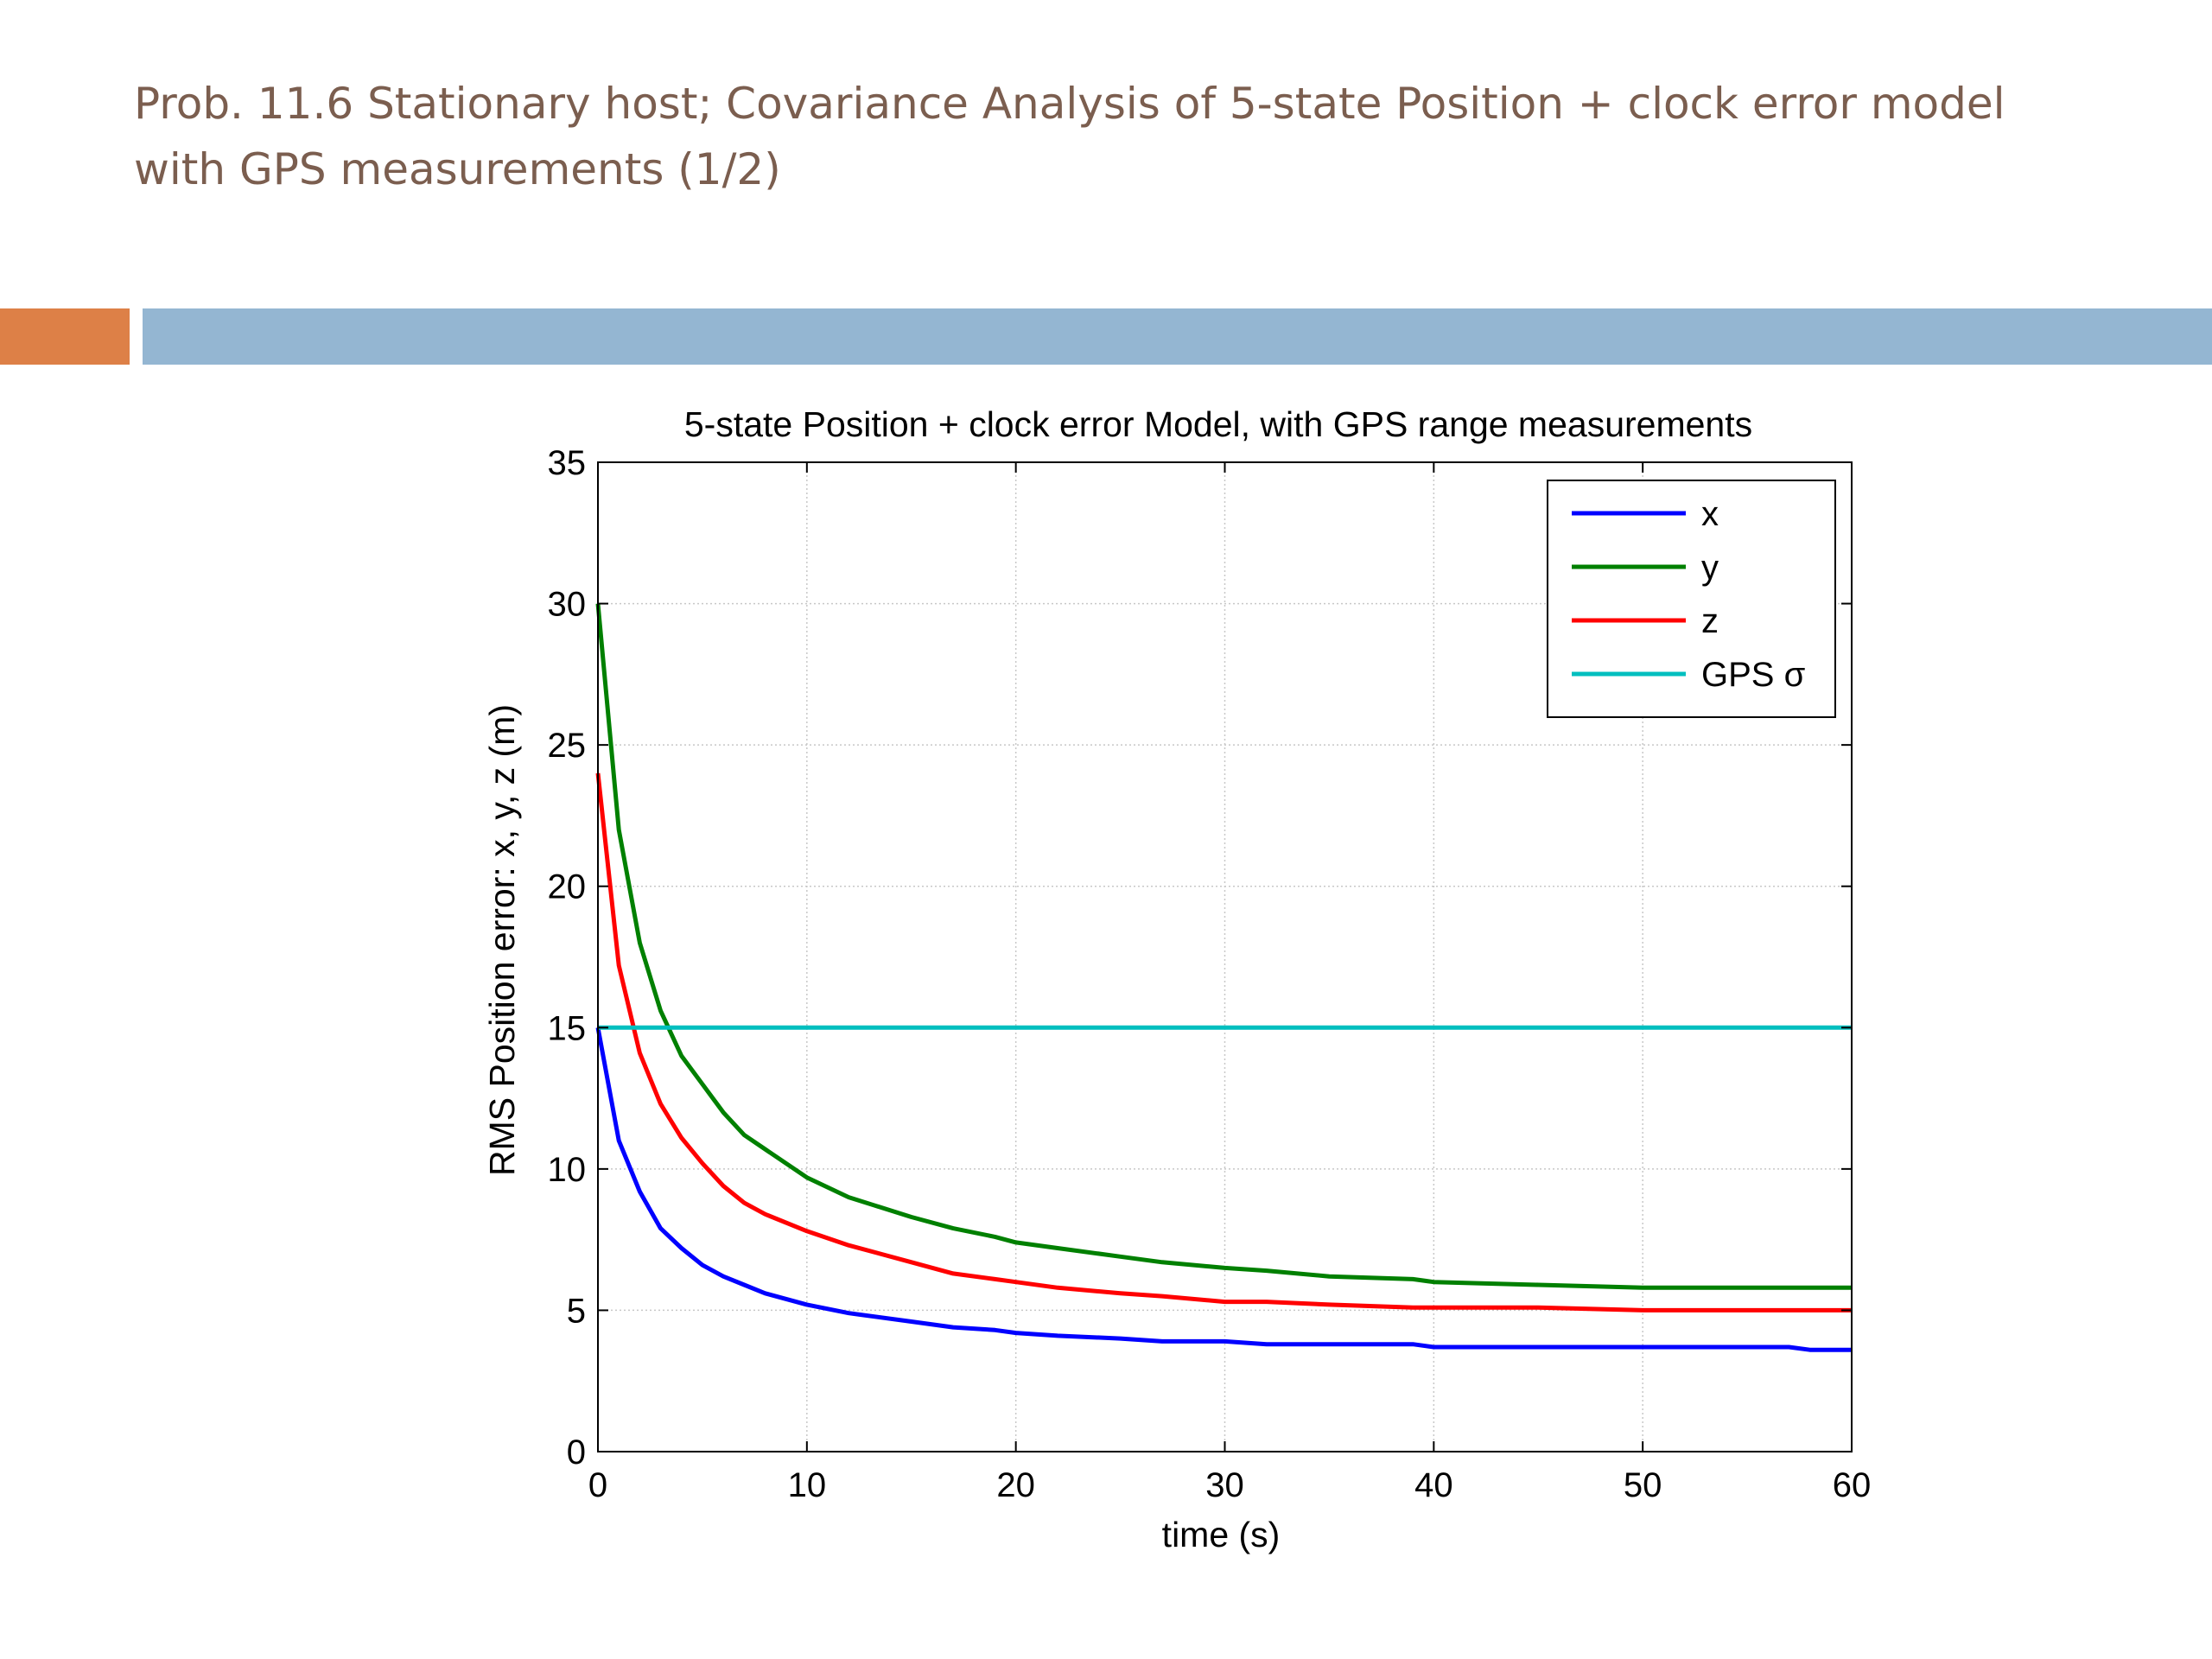 The image size is (2212, 1659). What do you see at coordinates (567, 463) in the screenshot?
I see `y-tick-label: 35` at bounding box center [567, 463].